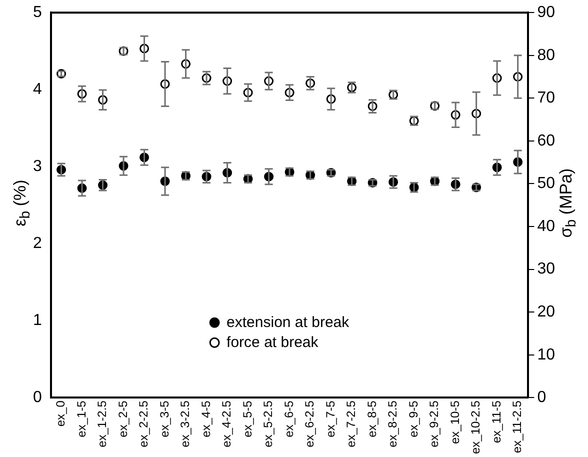  What do you see at coordinates (143, 424) in the screenshot?
I see `x-tick-label: ex_2-2.5` at bounding box center [143, 424].